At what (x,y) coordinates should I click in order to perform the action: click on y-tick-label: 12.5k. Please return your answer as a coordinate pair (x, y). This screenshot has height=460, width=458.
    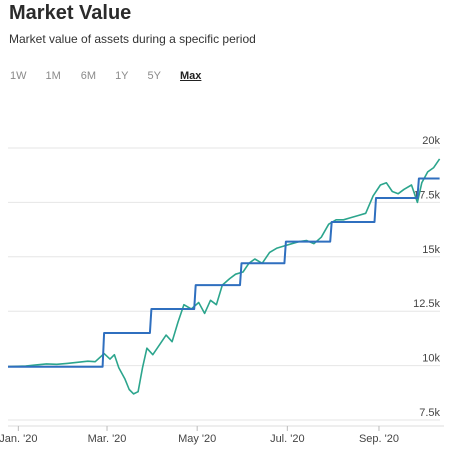
    Looking at the image, I should click on (426, 304).